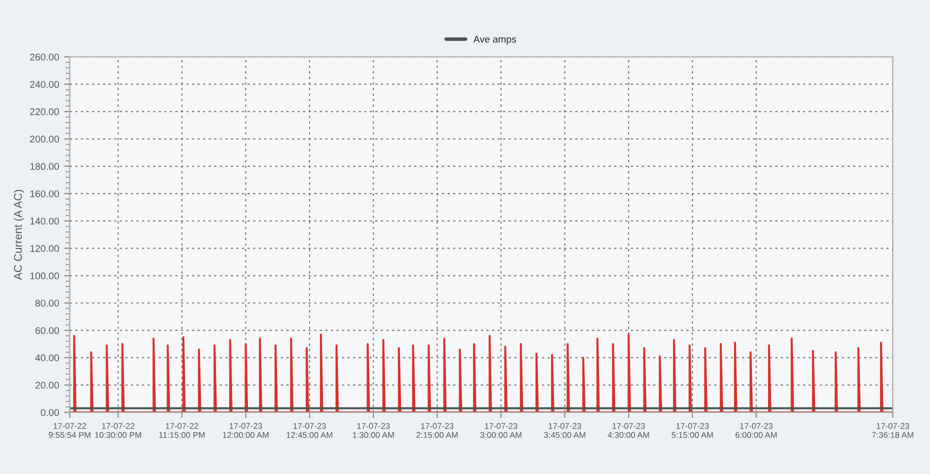 The height and width of the screenshot is (474, 930). Describe the element at coordinates (309, 430) in the screenshot. I see `x-tick-label: 17-07-23 12:45:00 AM` at that location.